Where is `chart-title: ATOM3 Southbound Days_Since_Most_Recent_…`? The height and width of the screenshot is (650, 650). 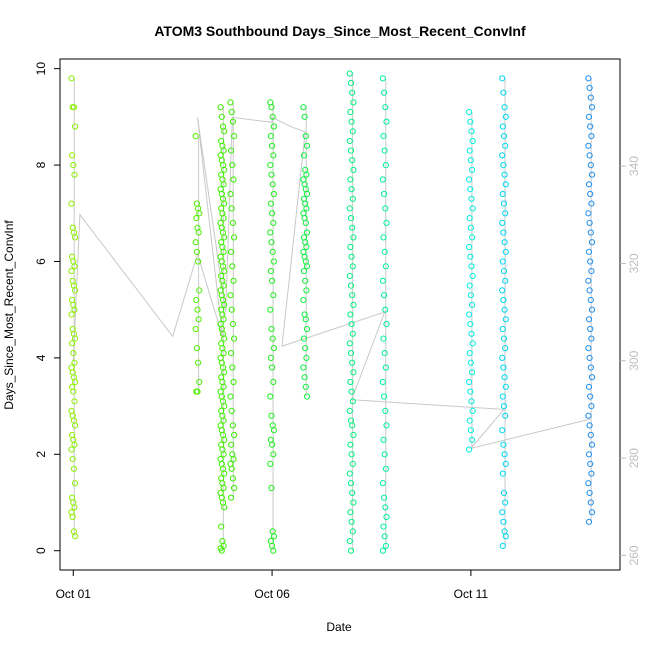
chart-title: ATOM3 Southbound Days_Since_Most_Recent_… is located at coordinates (340, 31).